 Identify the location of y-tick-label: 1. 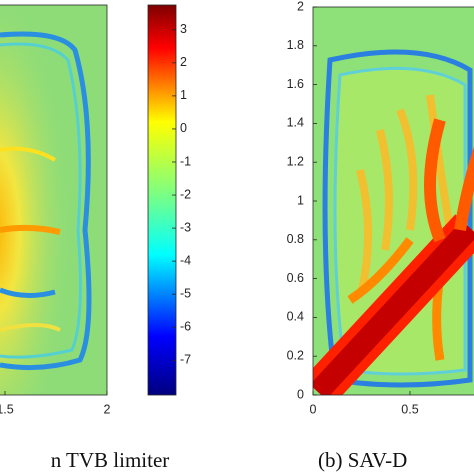
(300, 200).